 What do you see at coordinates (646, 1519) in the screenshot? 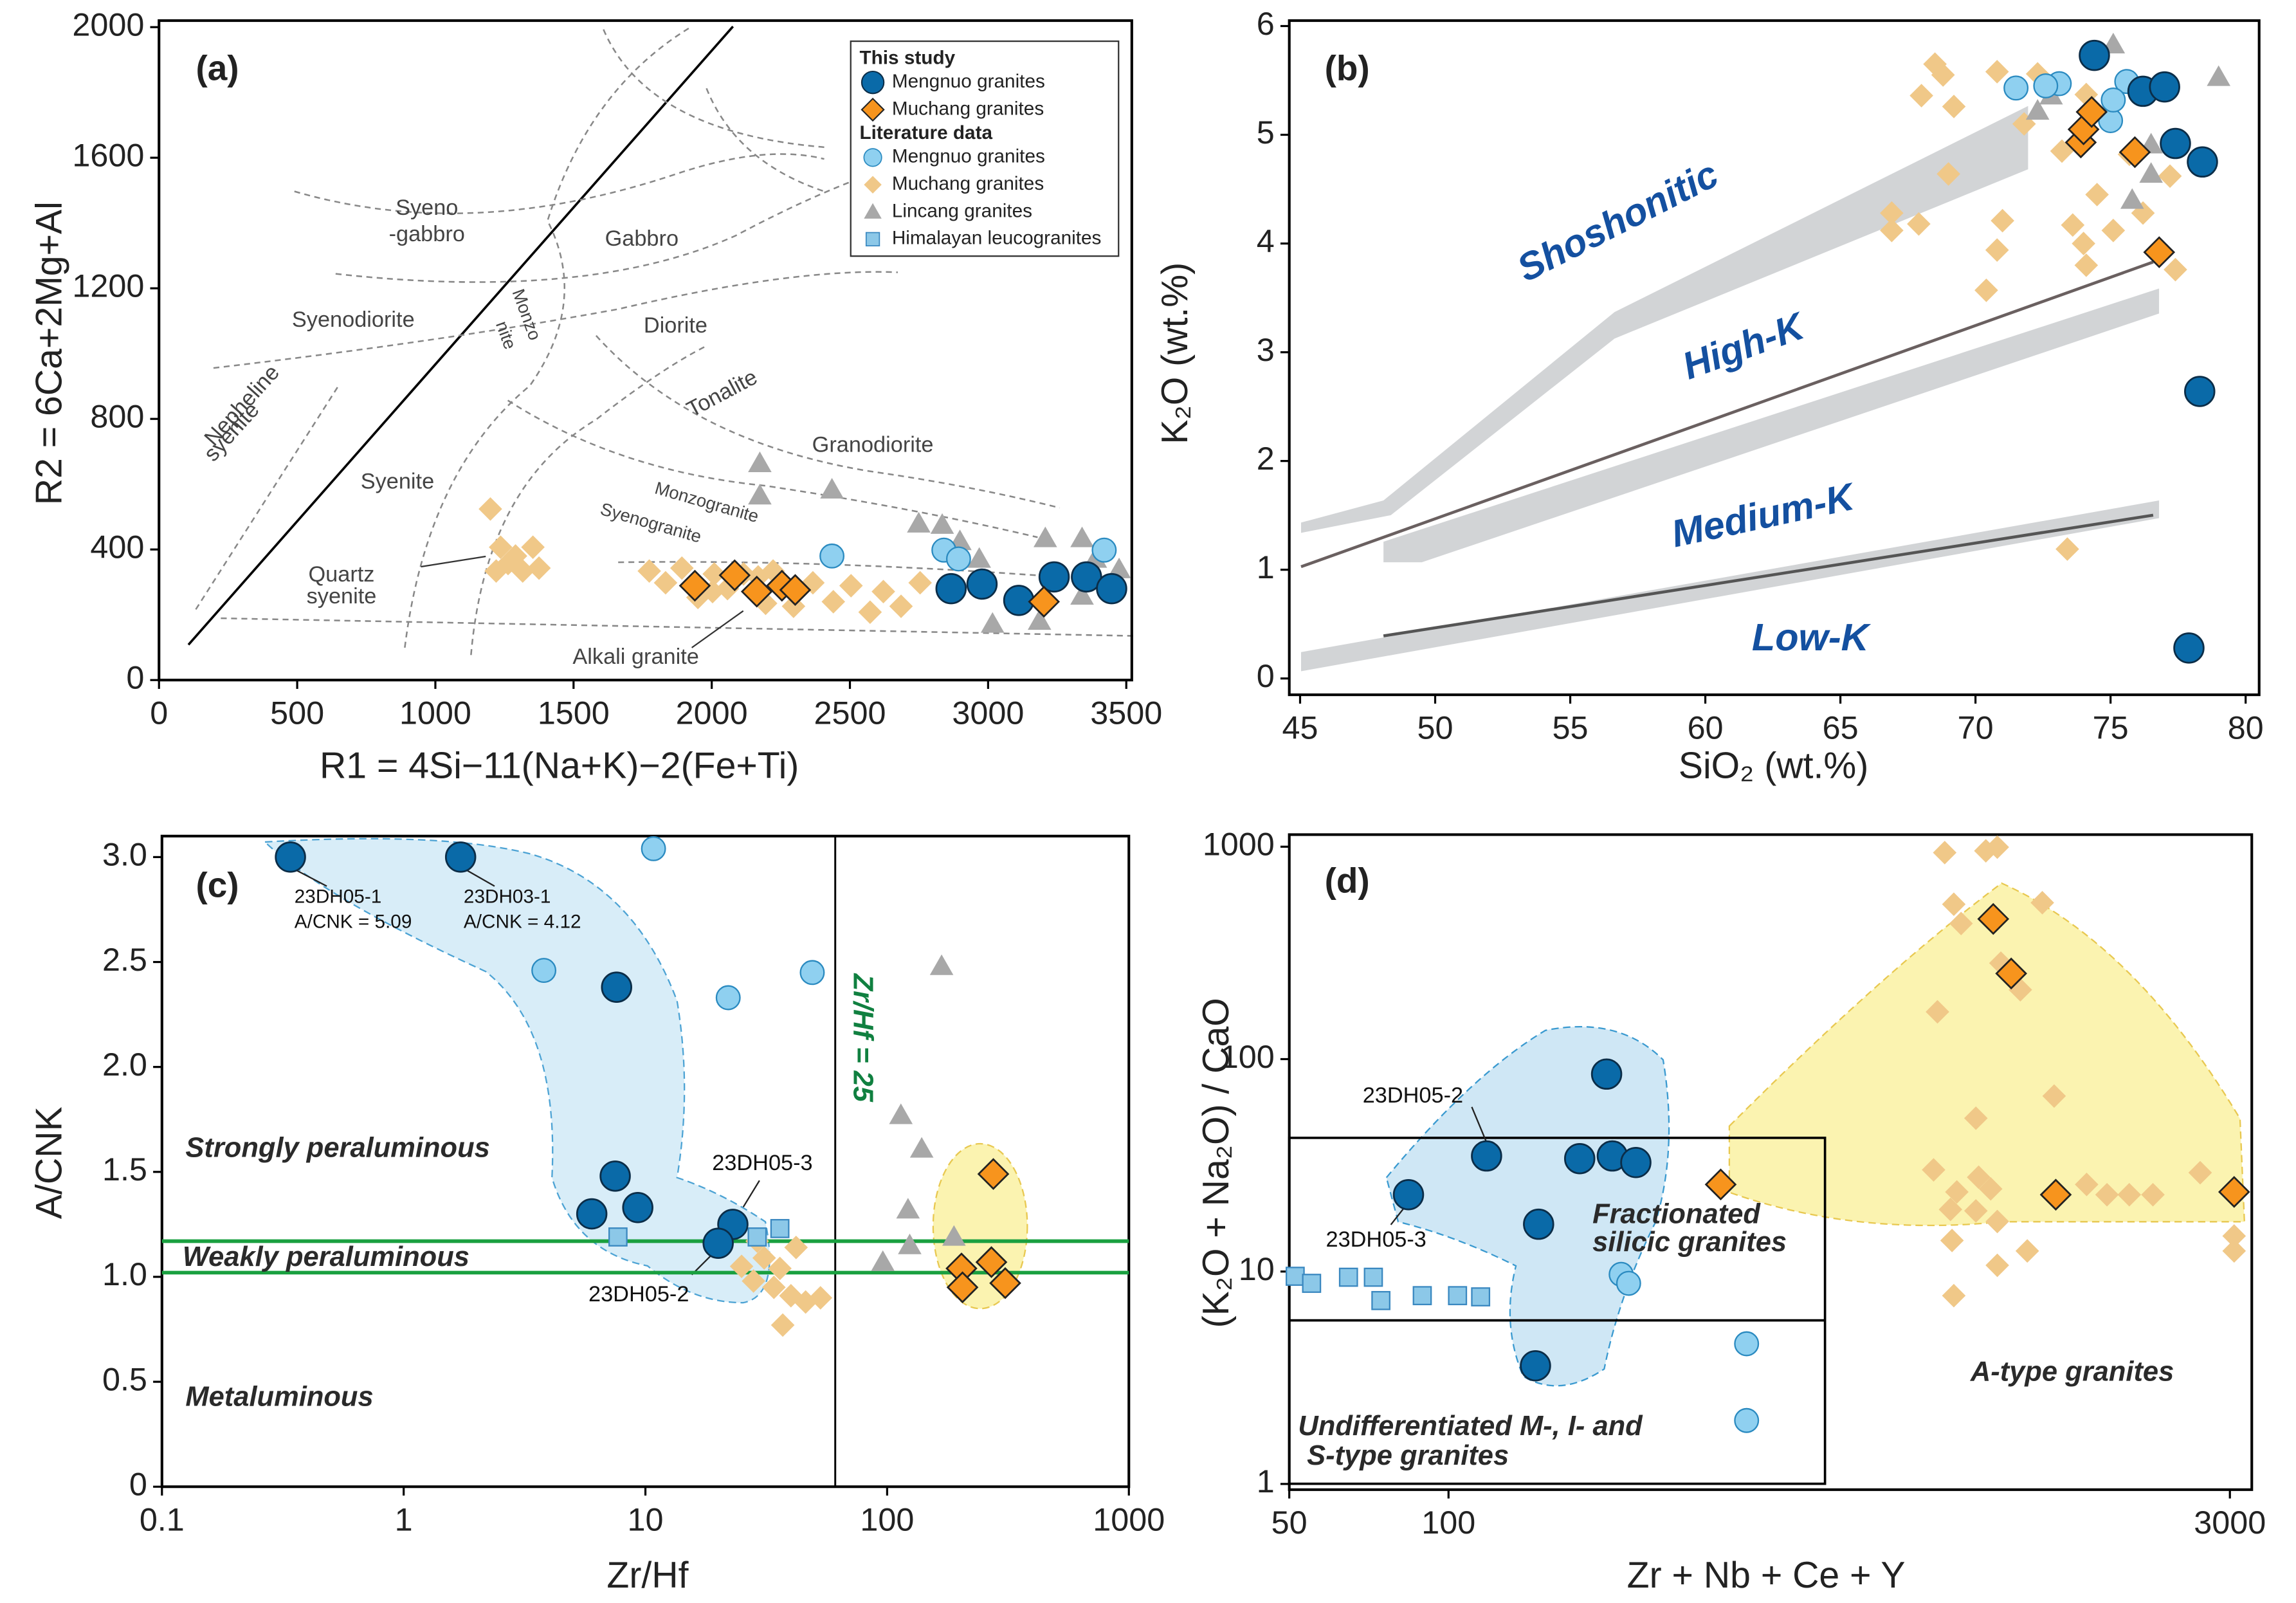
I see `x-tick-label: 10` at bounding box center [646, 1519].